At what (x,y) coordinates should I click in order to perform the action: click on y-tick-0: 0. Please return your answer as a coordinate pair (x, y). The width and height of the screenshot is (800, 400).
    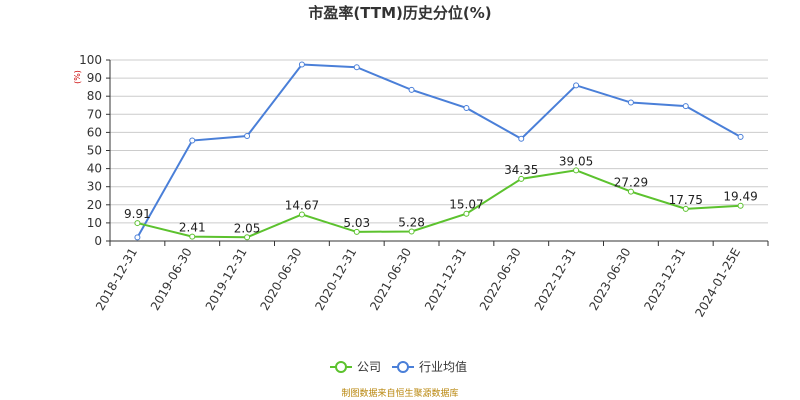
    Looking at the image, I should click on (98, 241).